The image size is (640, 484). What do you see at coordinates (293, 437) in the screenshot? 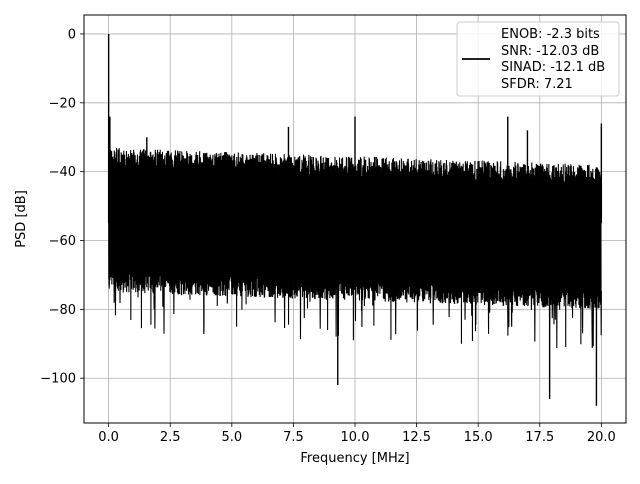
I see `x-tick-label: 7.5` at bounding box center [293, 437].